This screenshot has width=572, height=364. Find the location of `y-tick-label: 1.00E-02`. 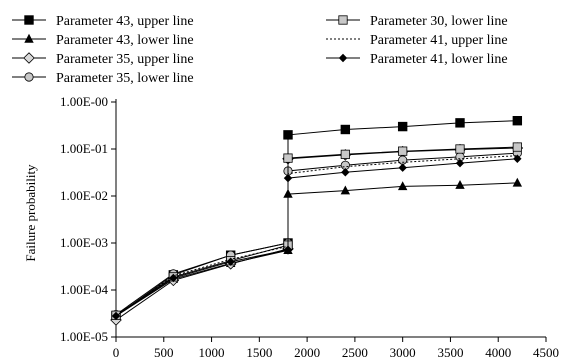

y-tick-label: 1.00E-02 is located at coordinates (84, 195).